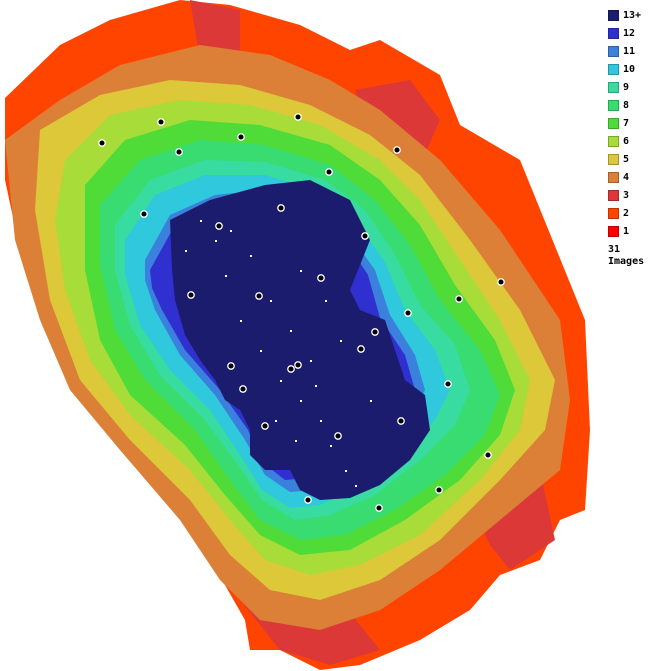 Image resolution: width=651 pixels, height=671 pixels. I want to click on legend-label: 5, so click(626, 159).